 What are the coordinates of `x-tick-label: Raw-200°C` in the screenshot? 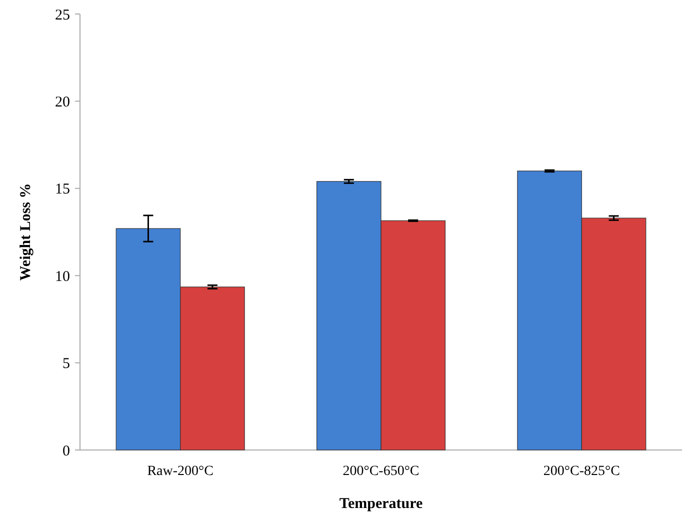 It's located at (180, 471).